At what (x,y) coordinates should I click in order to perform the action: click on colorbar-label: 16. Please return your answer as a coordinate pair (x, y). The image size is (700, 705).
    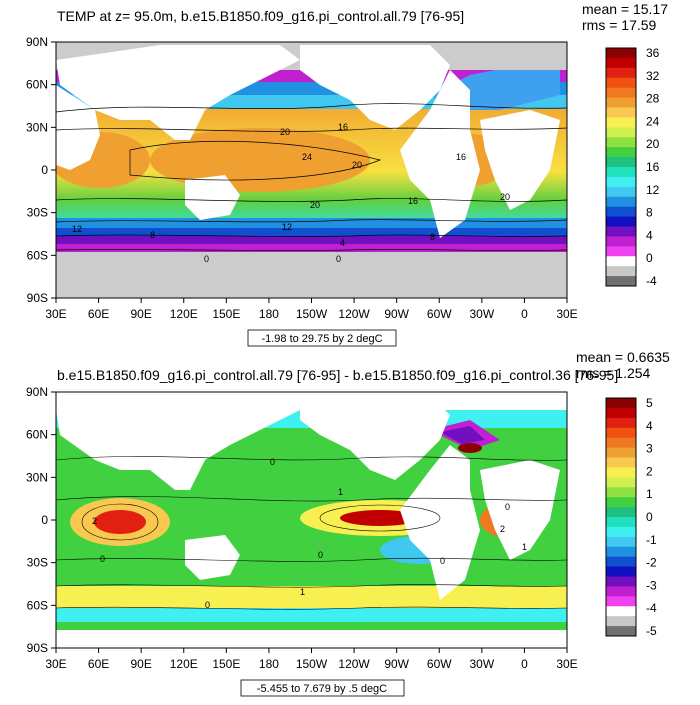
    Looking at the image, I should click on (653, 167).